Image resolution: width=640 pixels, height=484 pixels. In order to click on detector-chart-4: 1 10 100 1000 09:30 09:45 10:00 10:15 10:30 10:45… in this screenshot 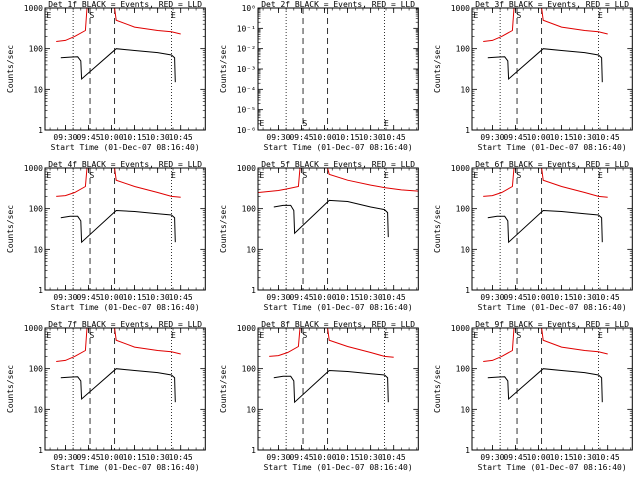, I will do `click(106, 240)`.